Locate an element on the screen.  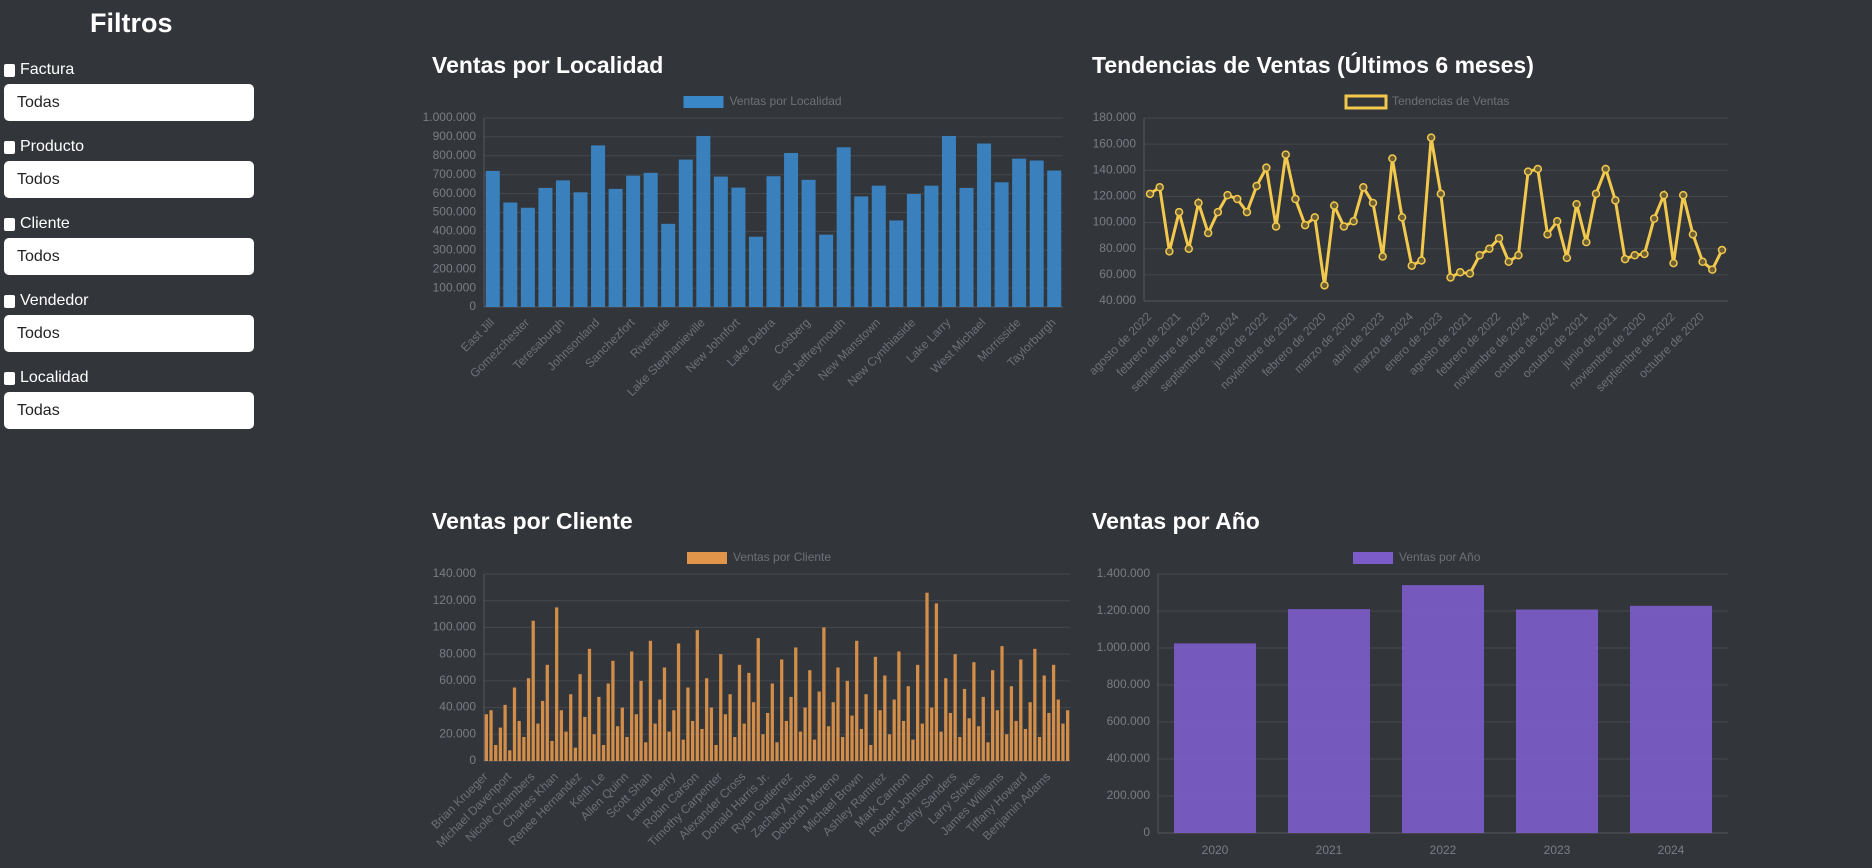
chart-title: Ventas por Año is located at coordinates (1176, 521).